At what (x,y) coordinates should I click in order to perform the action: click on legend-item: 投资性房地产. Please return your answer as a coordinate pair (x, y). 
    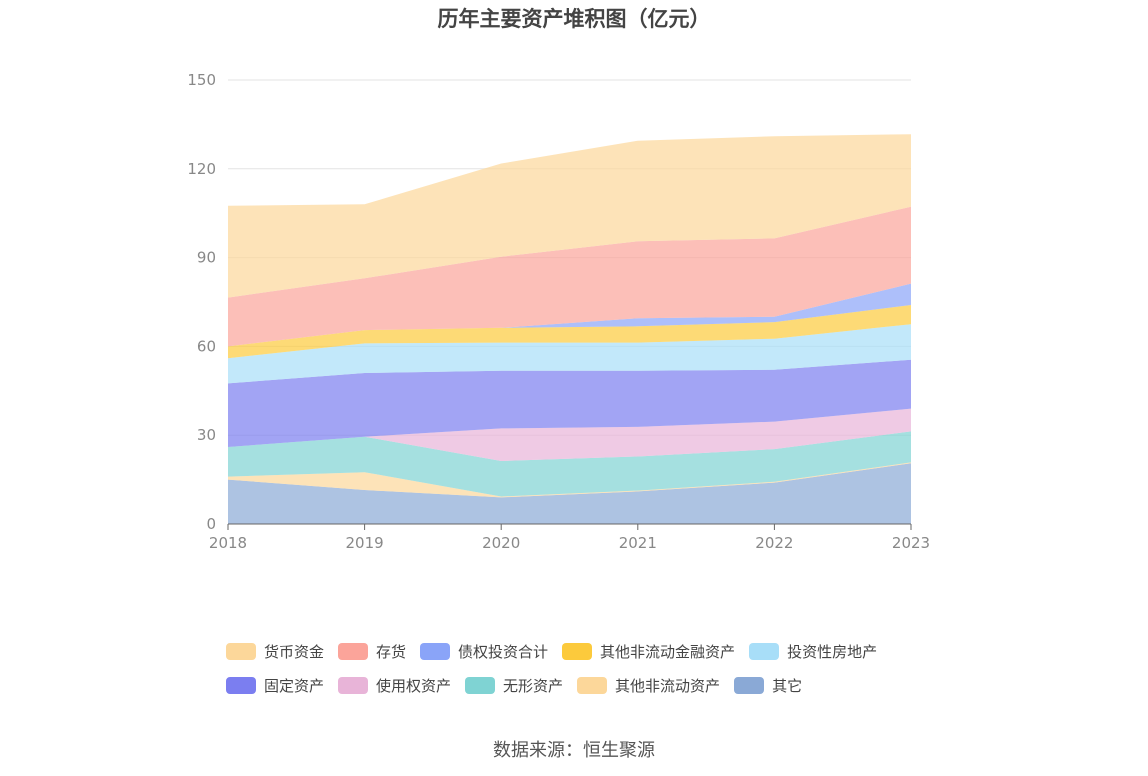
    Looking at the image, I should click on (813, 651).